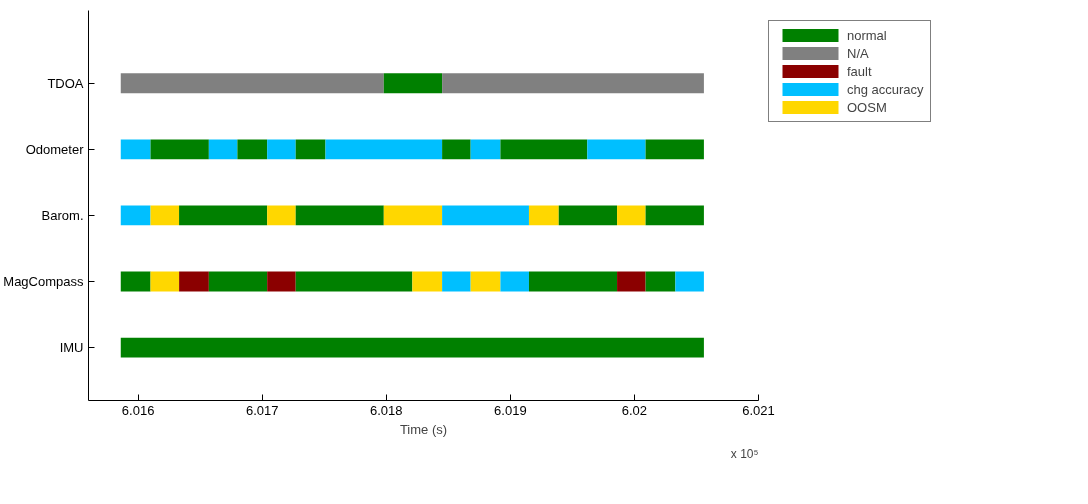 Image resolution: width=1088 pixels, height=504 pixels. What do you see at coordinates (758, 410) in the screenshot?
I see `x-tick-label: 6.021` at bounding box center [758, 410].